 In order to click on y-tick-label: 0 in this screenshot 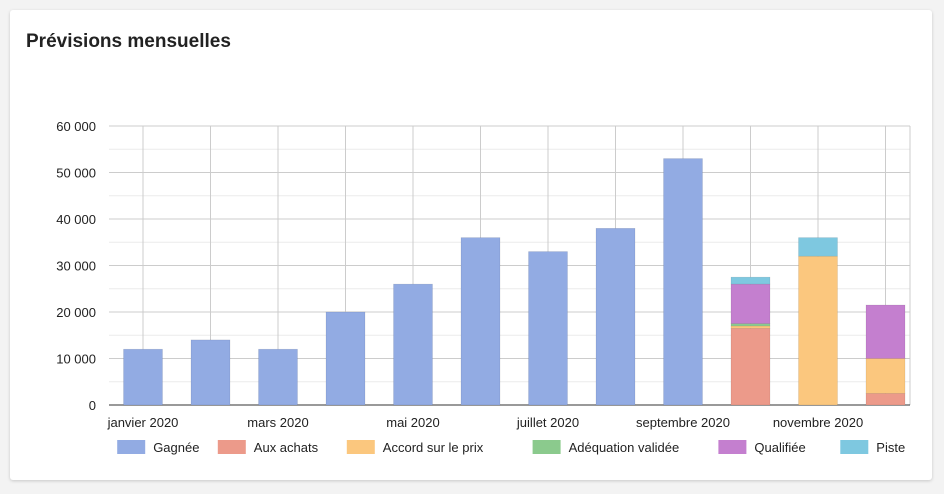, I will do `click(92, 405)`.